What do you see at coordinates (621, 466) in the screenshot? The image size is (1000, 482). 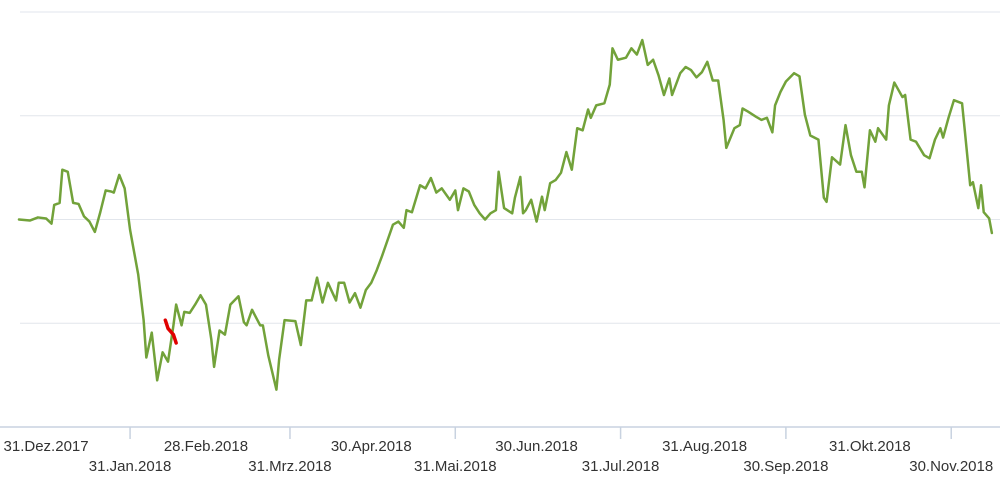 I see `x-tick-label: 31.Jul.2018` at bounding box center [621, 466].